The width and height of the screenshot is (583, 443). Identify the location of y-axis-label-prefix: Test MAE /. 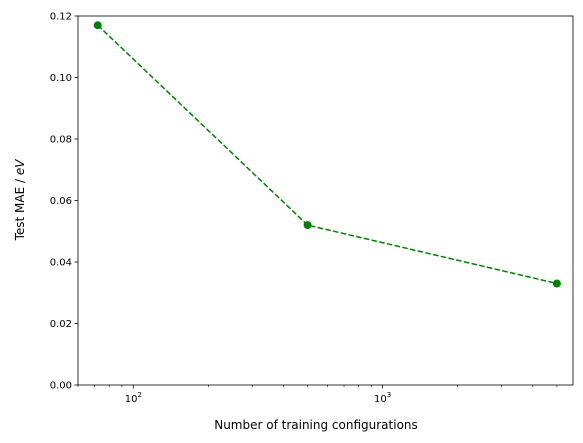
(20, 208).